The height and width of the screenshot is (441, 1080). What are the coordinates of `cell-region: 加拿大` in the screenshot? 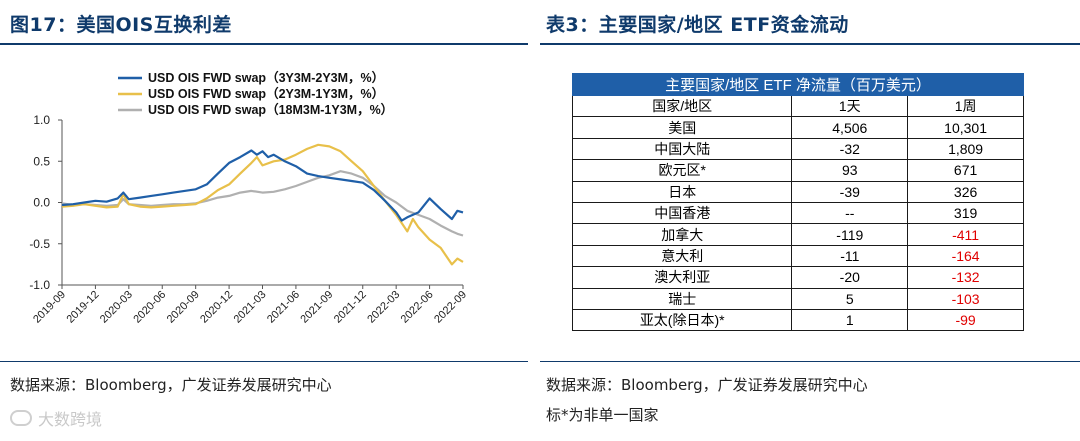 It's located at (682, 234).